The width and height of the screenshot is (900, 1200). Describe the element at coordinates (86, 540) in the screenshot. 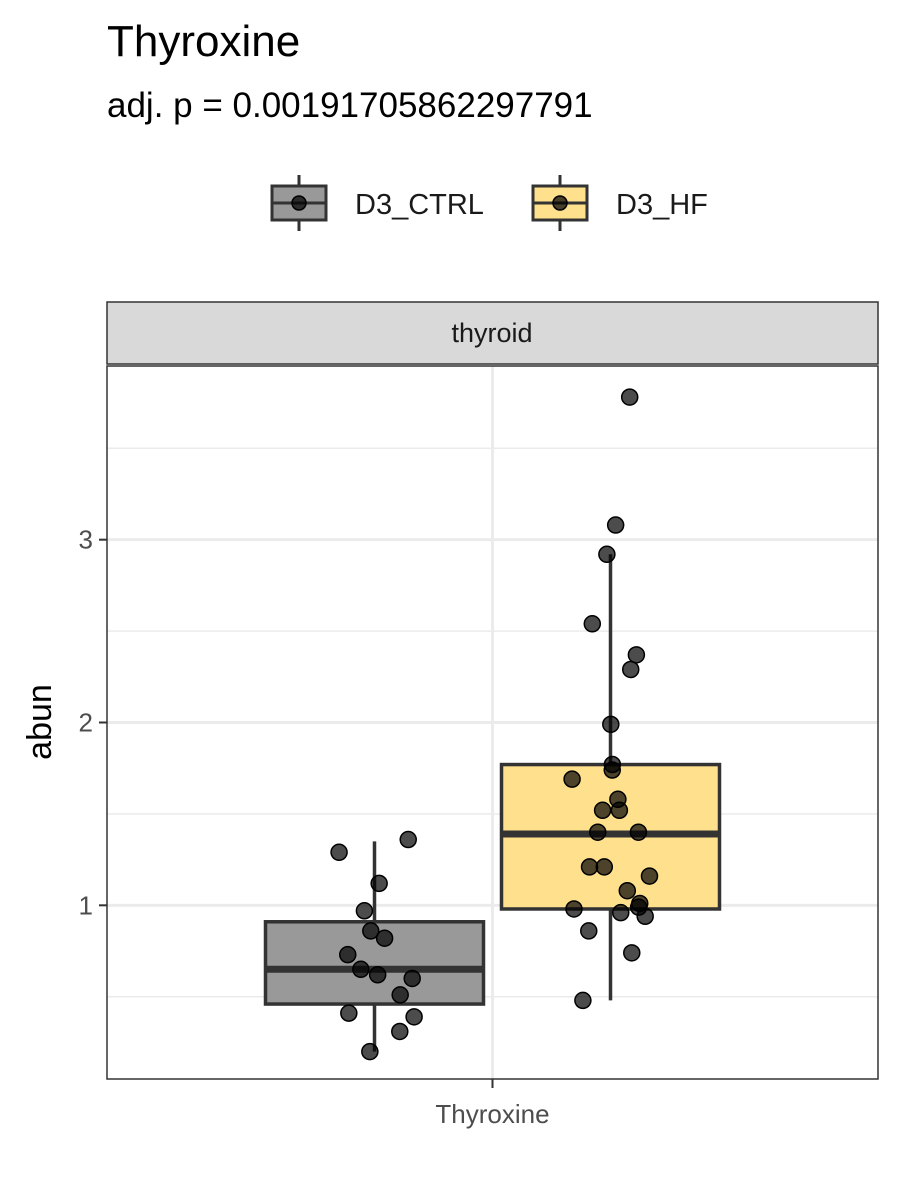

I see `y-tick-label: 3` at that location.